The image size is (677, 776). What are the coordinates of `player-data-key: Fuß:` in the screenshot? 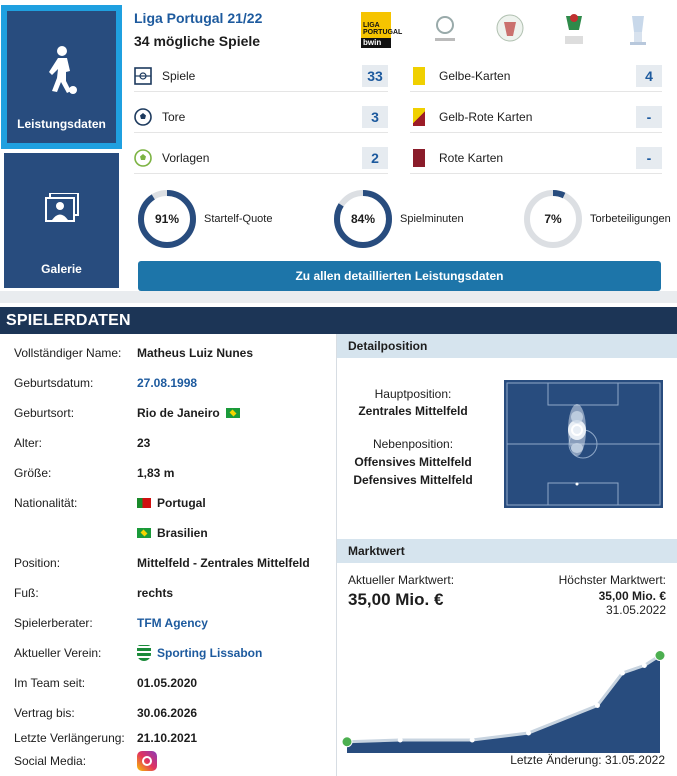 It's located at (26, 593).